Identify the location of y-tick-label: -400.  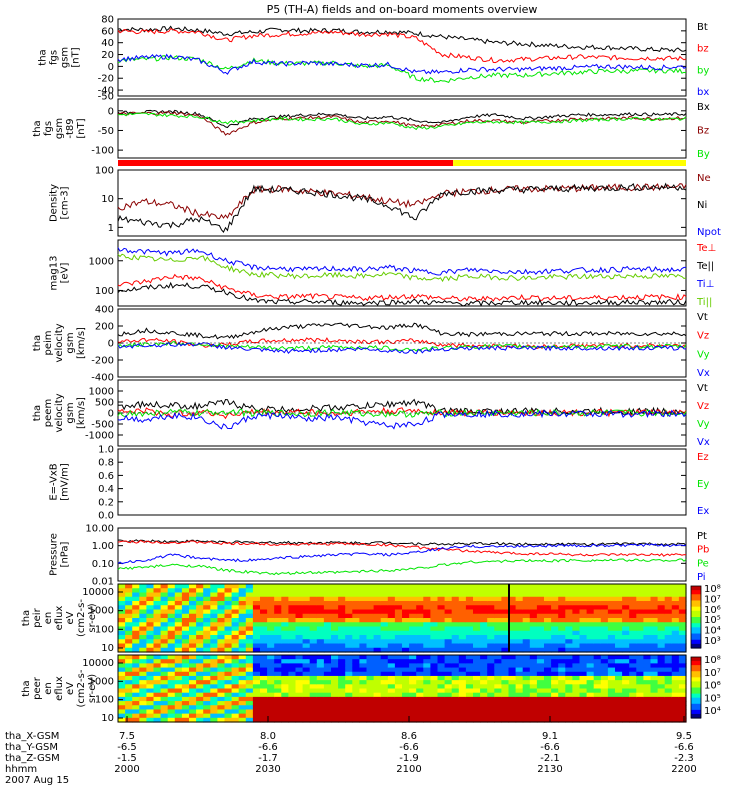
(102, 378).